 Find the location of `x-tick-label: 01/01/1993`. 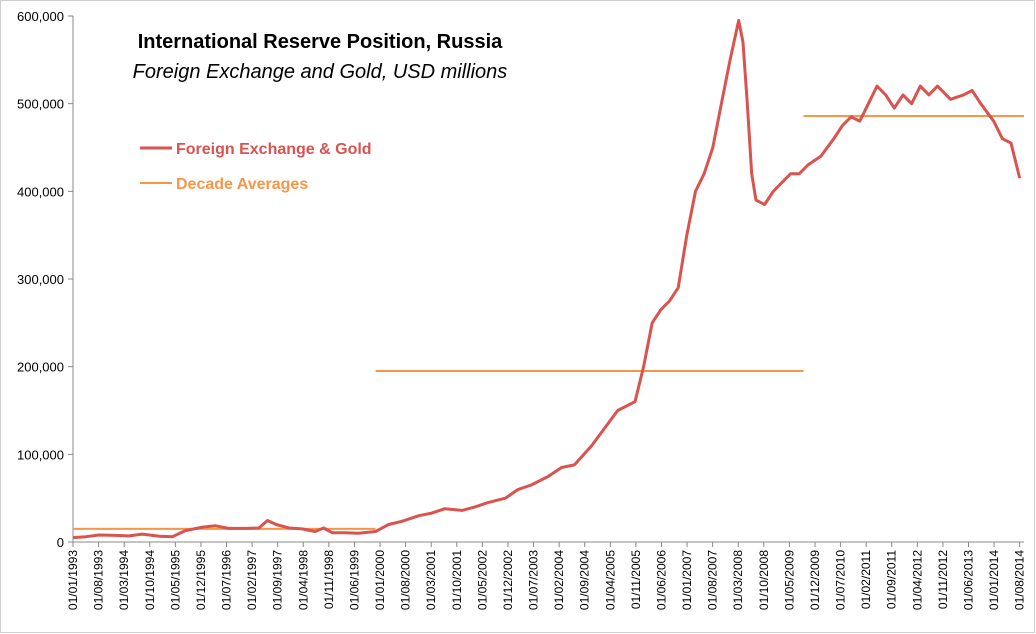

x-tick-label: 01/01/1993 is located at coordinates (73, 580).